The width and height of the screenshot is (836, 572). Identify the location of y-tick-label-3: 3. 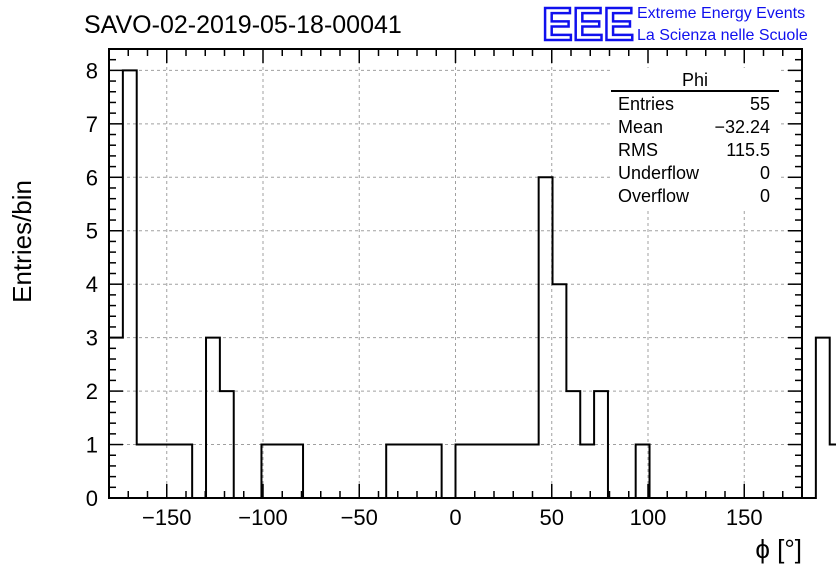
(92, 338).